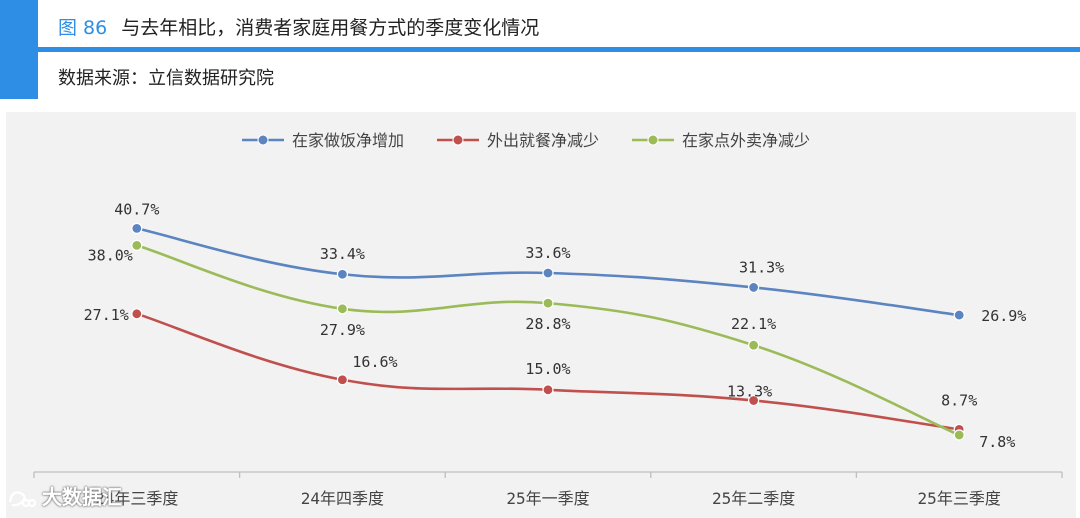  Describe the element at coordinates (749, 391) in the screenshot. I see `data-label-s2-4: 13.3%` at that location.